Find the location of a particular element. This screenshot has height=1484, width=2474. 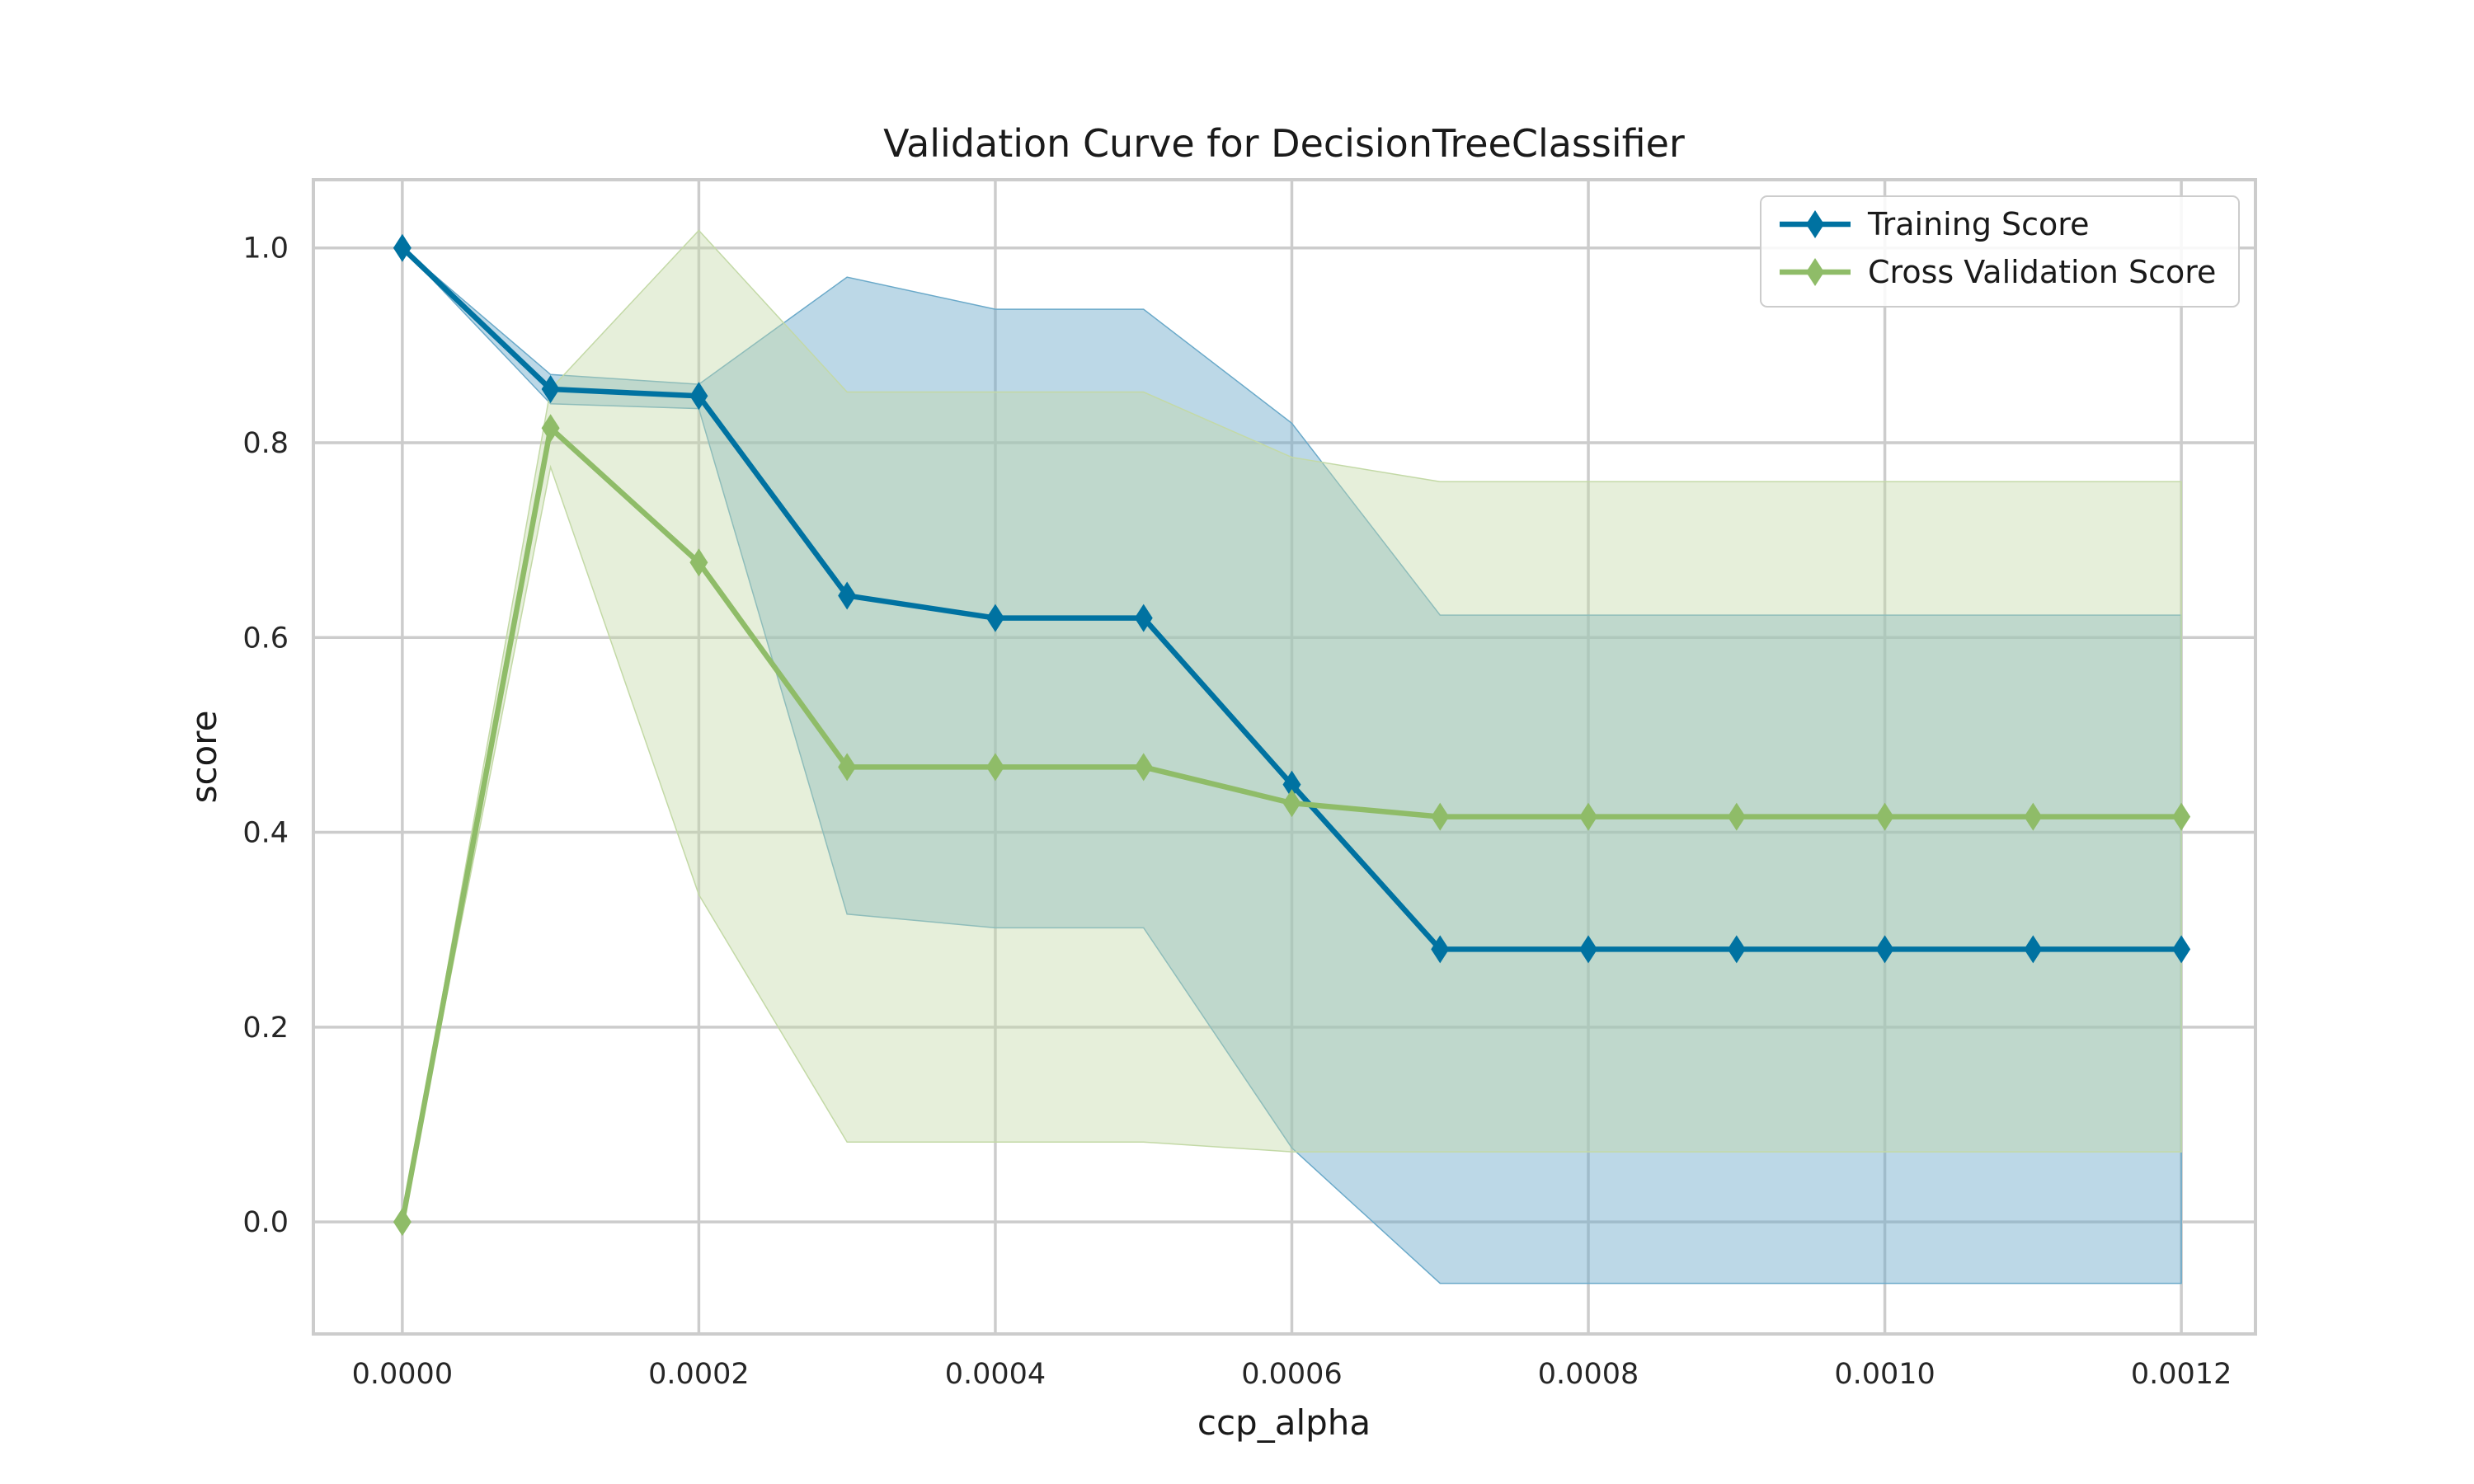

x-tick-label: 0.0002 is located at coordinates (698, 1374).